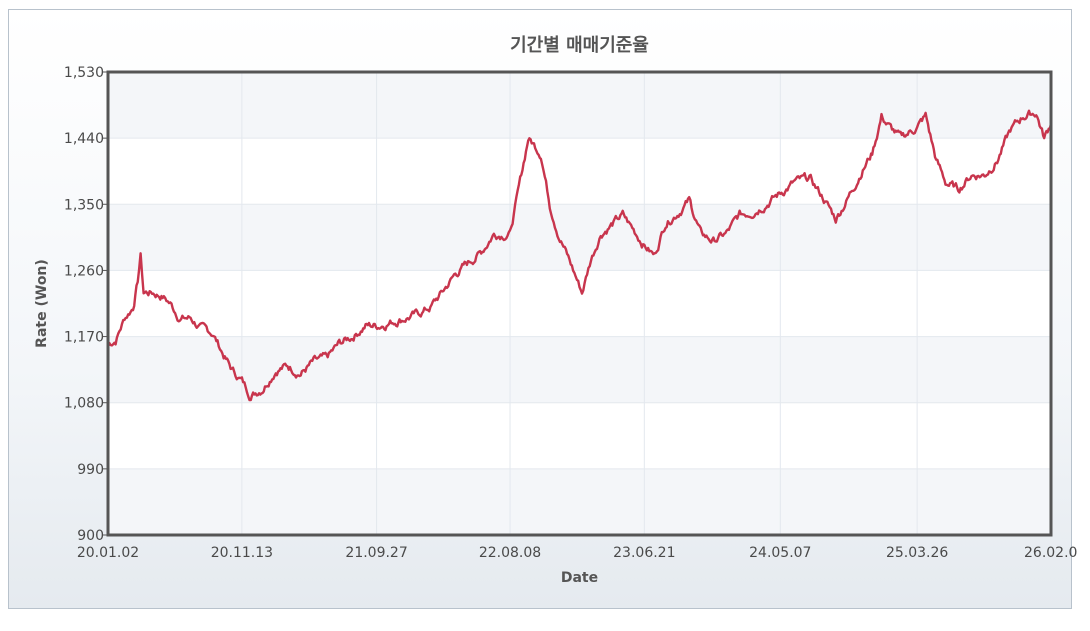 This screenshot has height=631, width=1090. I want to click on x-tick-label: 20.11.13, so click(242, 553).